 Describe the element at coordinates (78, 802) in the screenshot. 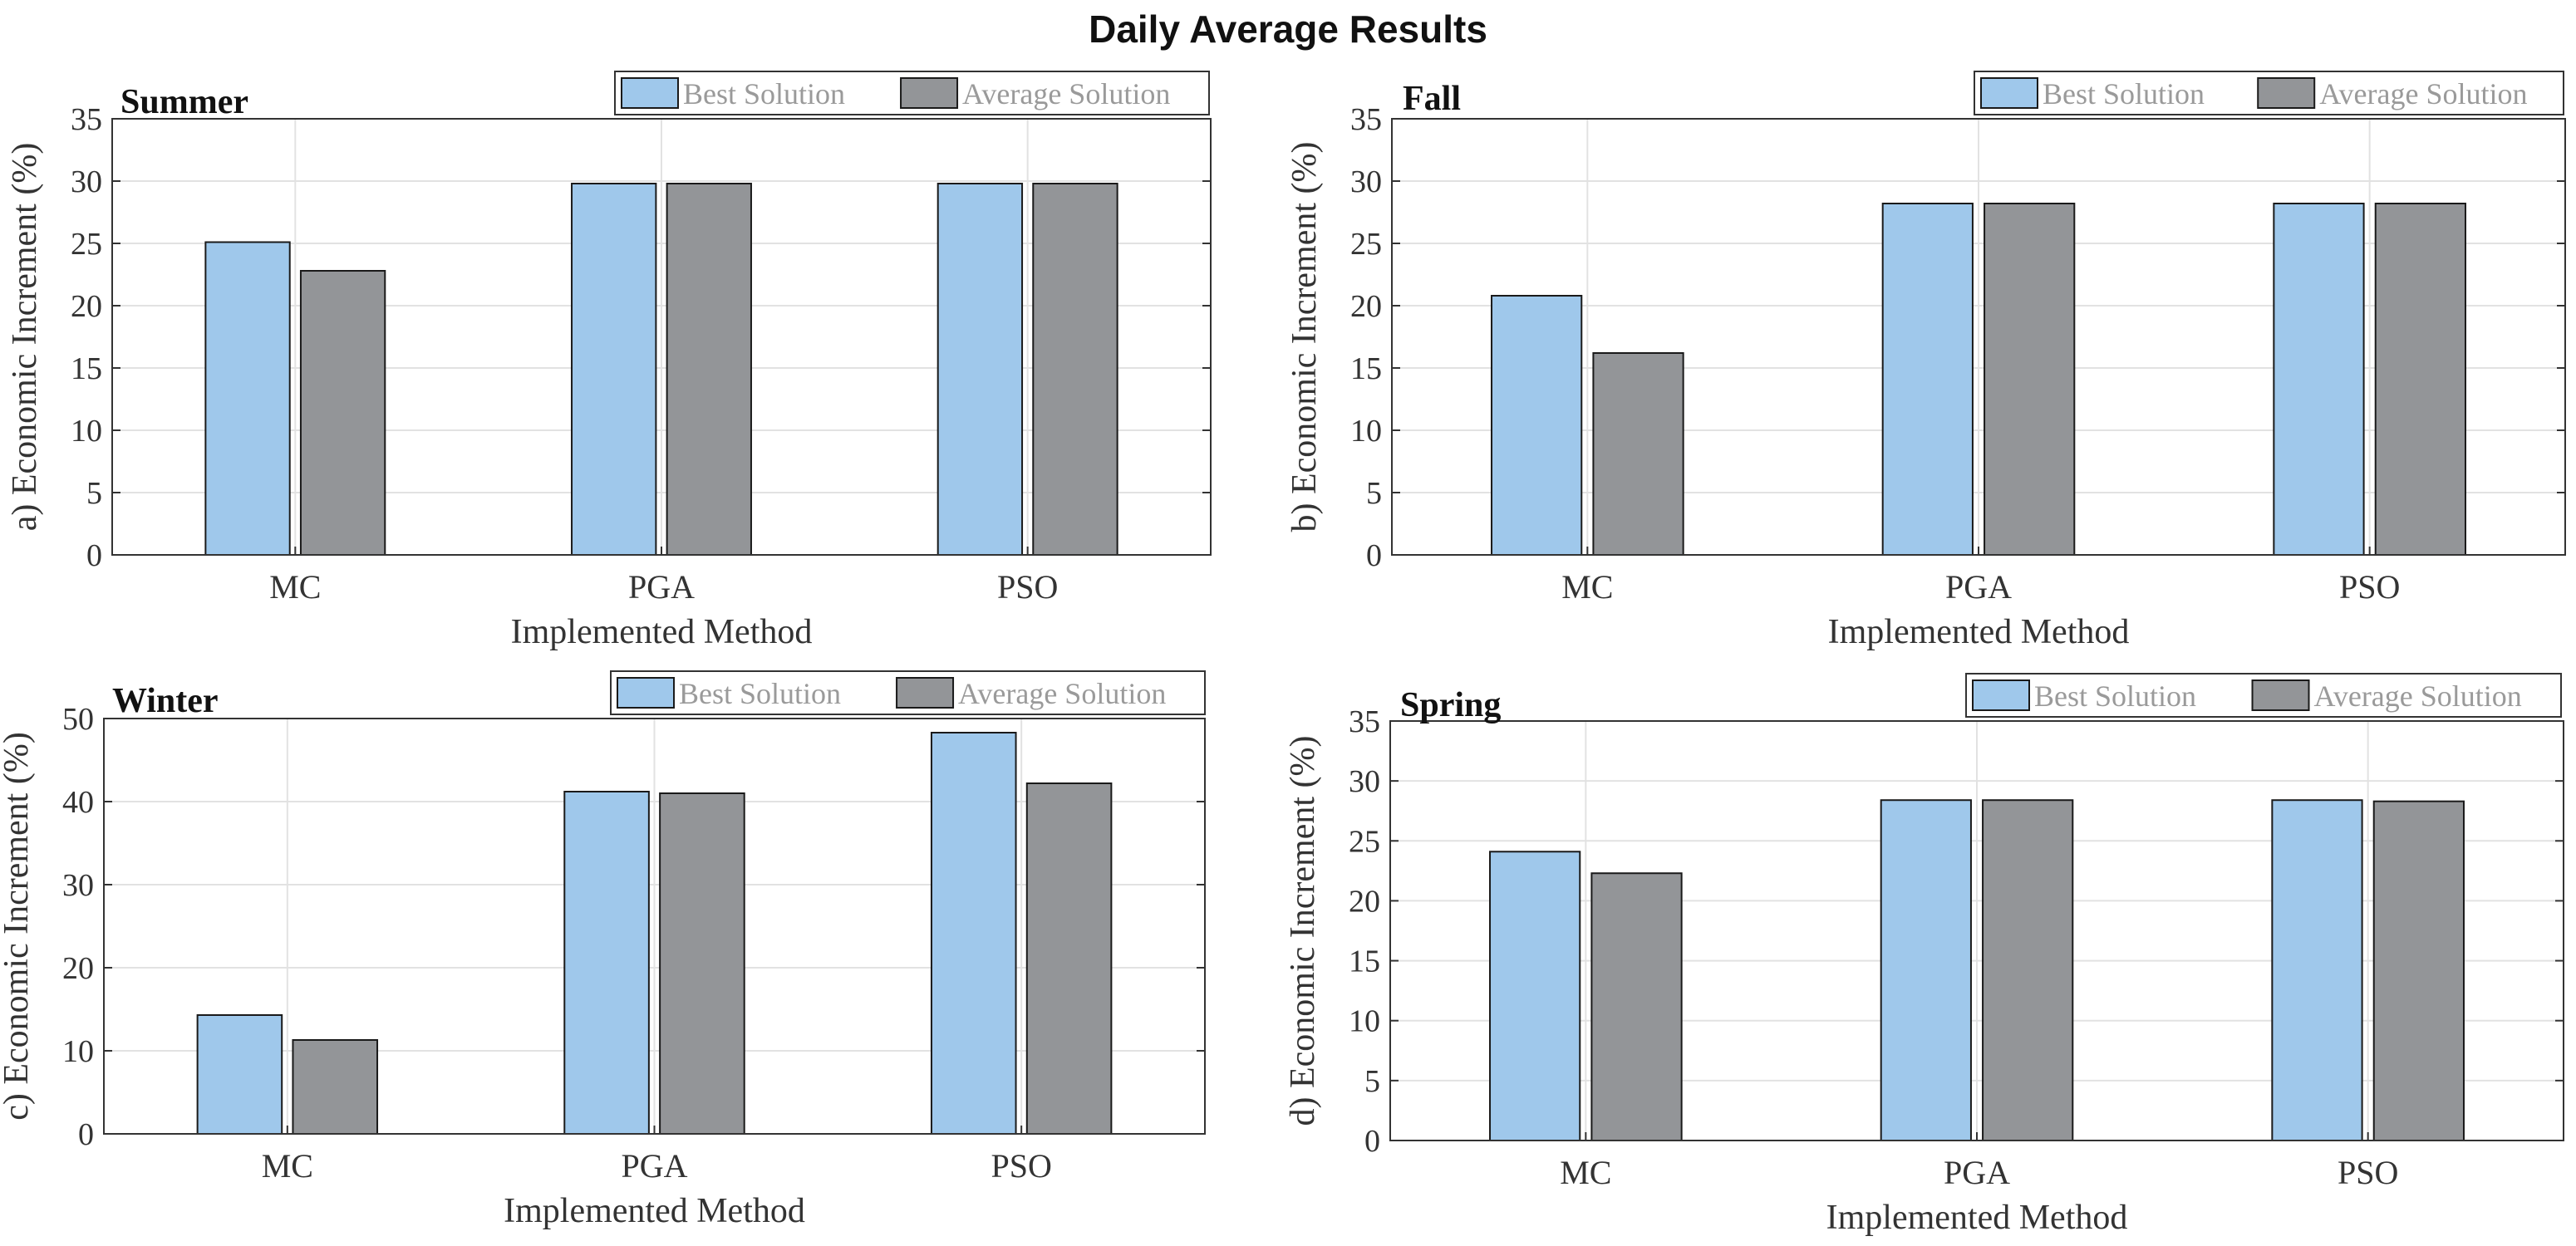

I see `y-tick-label: 40` at that location.